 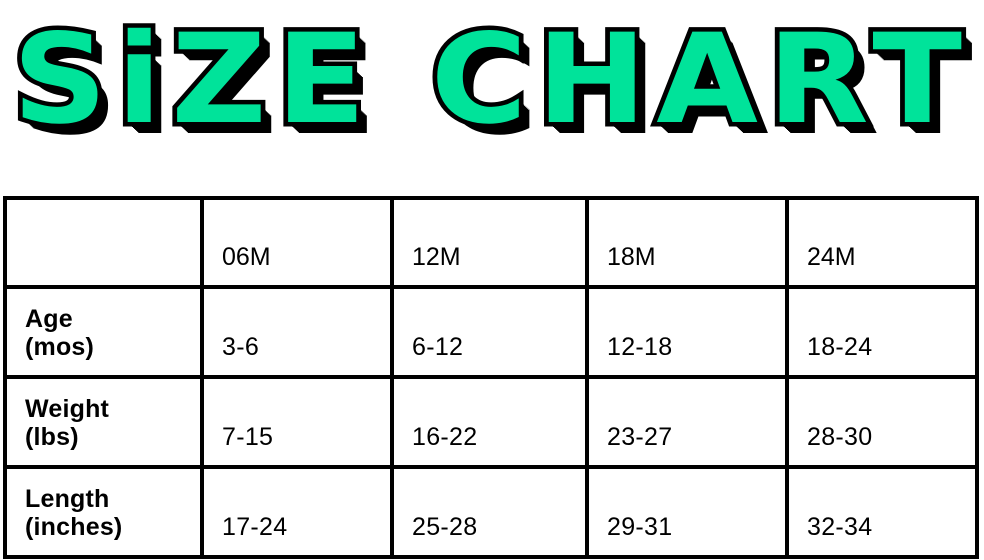 I want to click on column-header-12m: 12M, so click(x=489, y=242).